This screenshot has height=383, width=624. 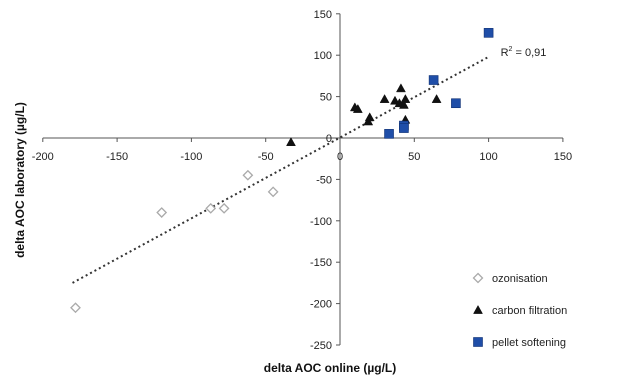 What do you see at coordinates (529, 311) in the screenshot?
I see `legend-label: carbon filtration` at bounding box center [529, 311].